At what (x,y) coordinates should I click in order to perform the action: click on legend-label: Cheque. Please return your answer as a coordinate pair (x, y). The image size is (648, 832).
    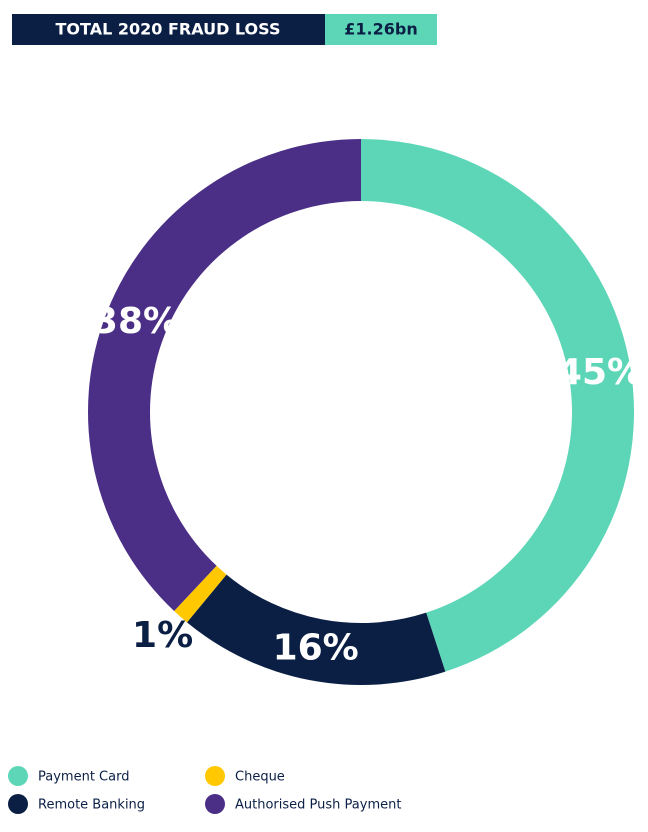
    Looking at the image, I should click on (260, 777).